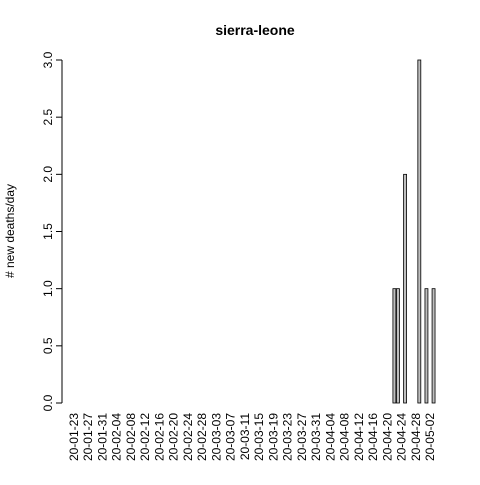  Describe the element at coordinates (359, 437) in the screenshot. I see `x-tick-label: 20-04-12` at that location.